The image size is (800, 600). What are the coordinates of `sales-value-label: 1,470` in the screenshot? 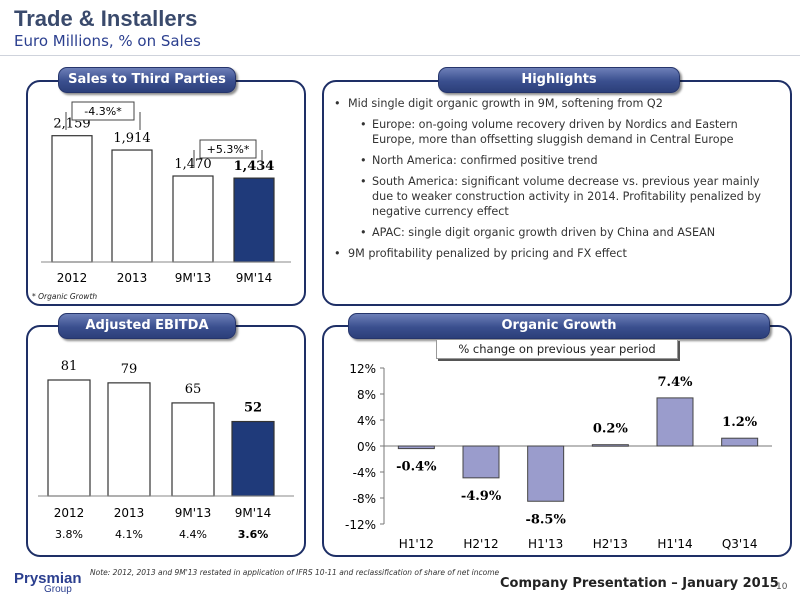 It's located at (192, 164).